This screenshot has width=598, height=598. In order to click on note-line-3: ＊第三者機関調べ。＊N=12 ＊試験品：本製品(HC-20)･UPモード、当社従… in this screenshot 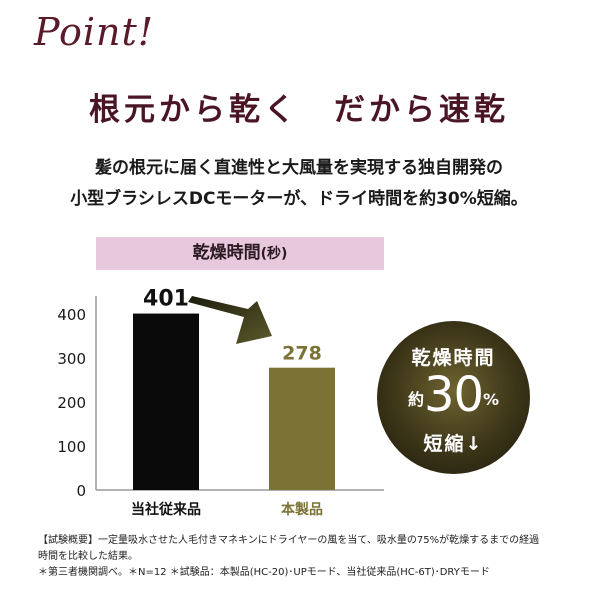, I will do `click(264, 572)`.